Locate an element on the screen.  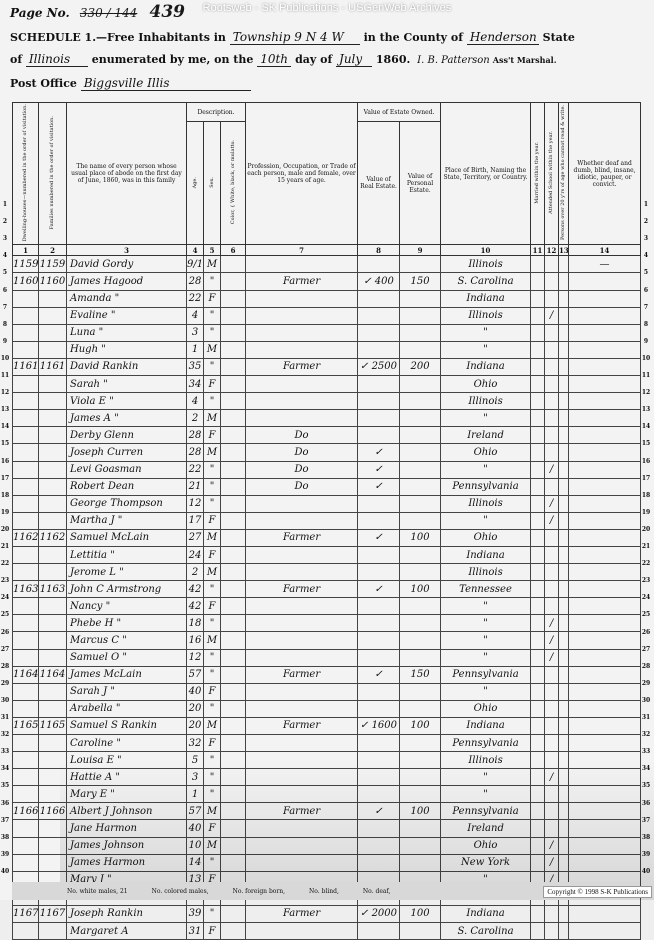
column-number: 13 is located at coordinates (564, 250).